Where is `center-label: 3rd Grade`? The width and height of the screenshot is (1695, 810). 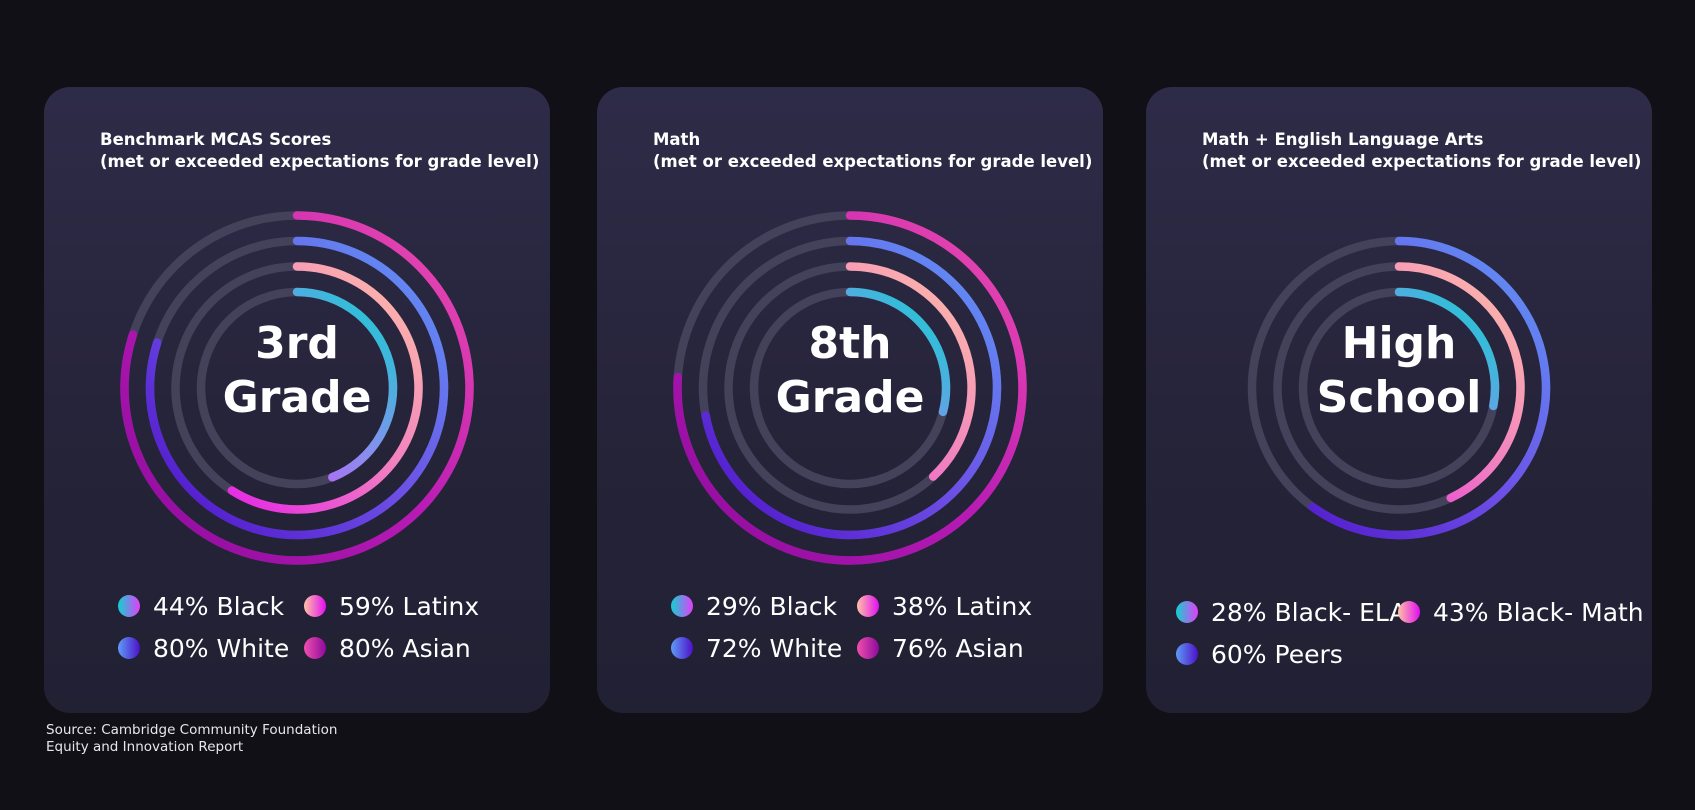 center-label: 3rd Grade is located at coordinates (297, 371).